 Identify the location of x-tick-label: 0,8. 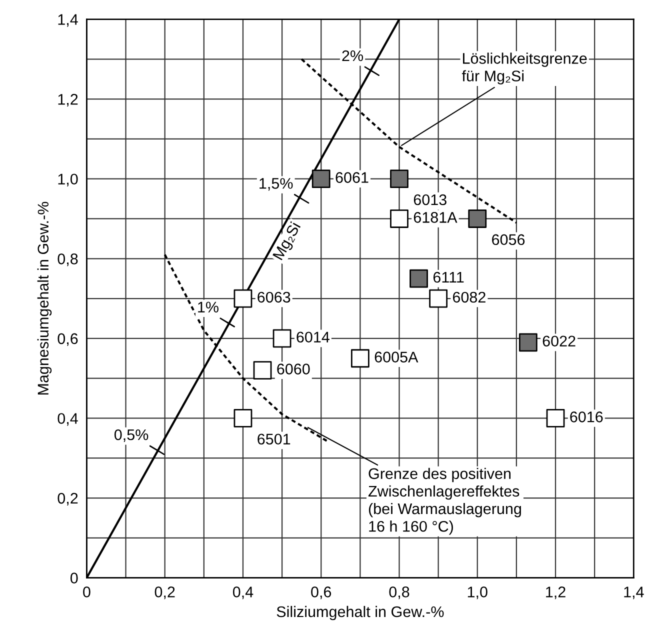
(399, 593).